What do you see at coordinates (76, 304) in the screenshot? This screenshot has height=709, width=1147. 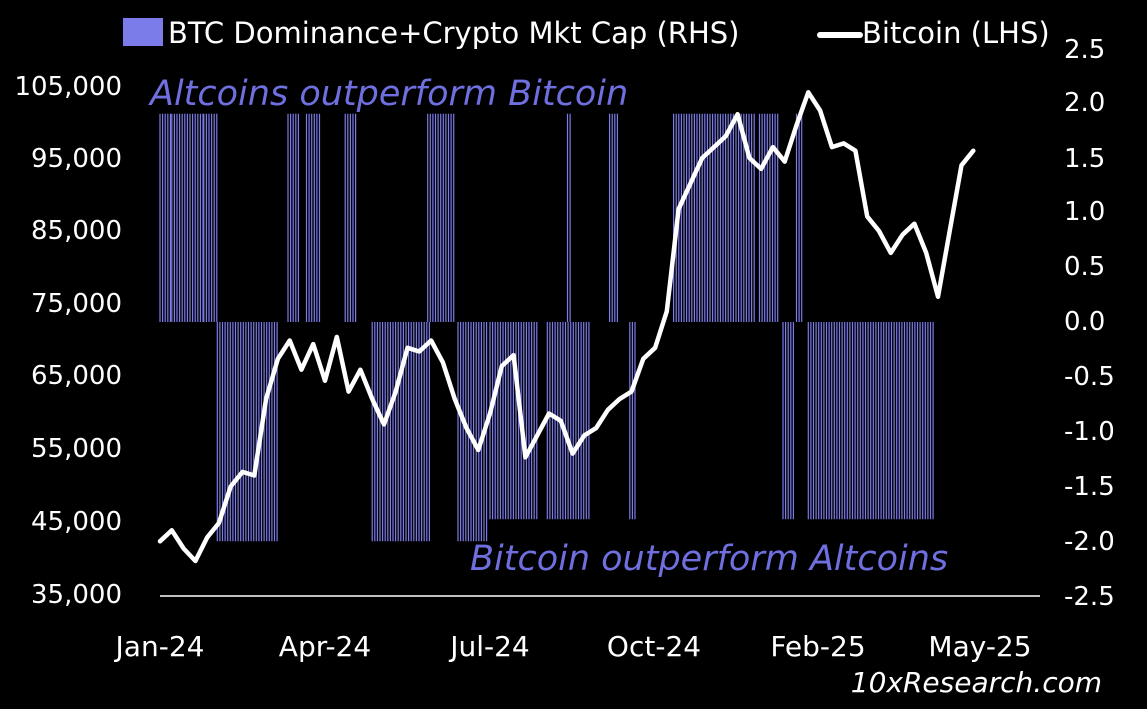 I see `y-left-tick: 75,000` at bounding box center [76, 304].